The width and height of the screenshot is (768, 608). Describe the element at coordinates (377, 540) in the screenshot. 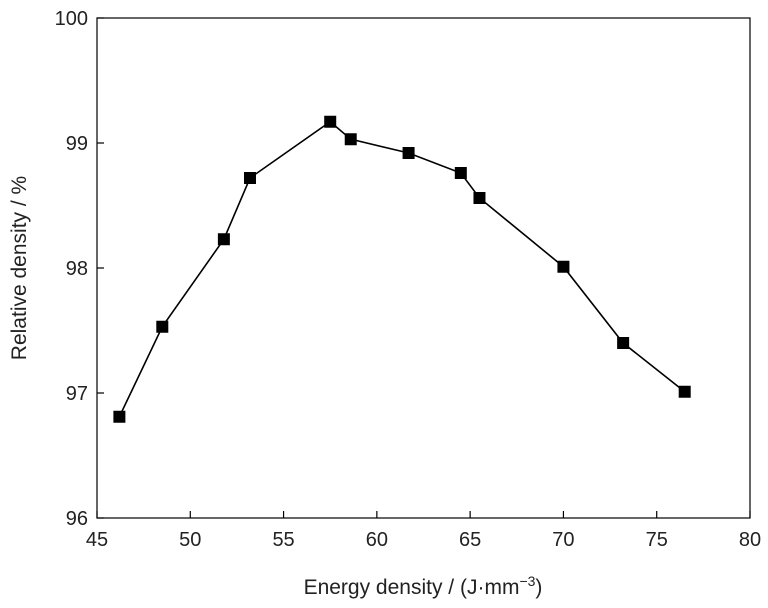

I see `x-tick-label: 60` at that location.